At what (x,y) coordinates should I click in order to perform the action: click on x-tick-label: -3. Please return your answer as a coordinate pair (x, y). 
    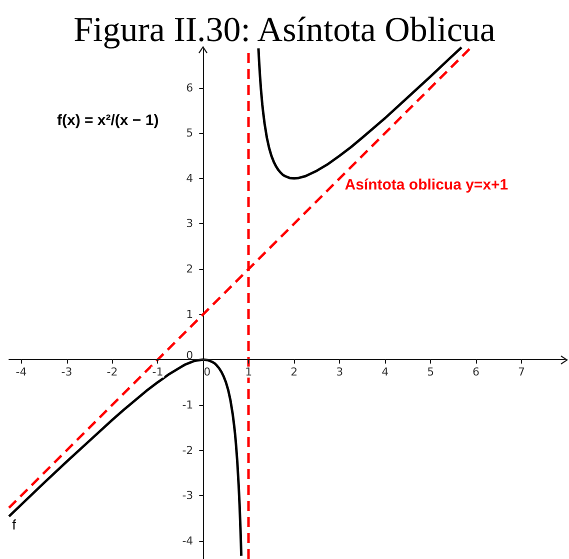
    Looking at the image, I should click on (66, 372).